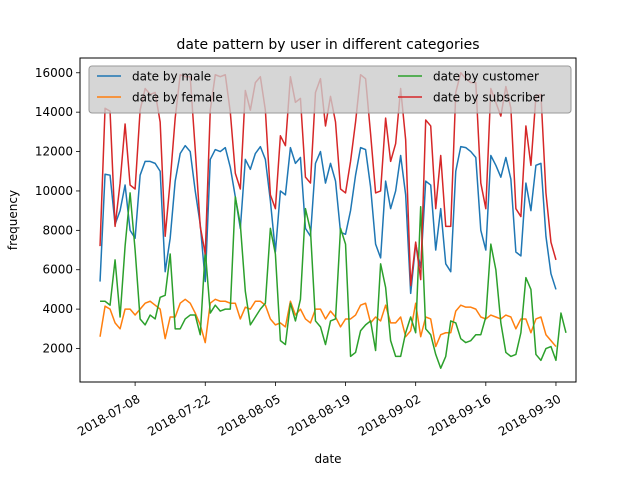  Describe the element at coordinates (327, 459) in the screenshot. I see `x-axis-label: date` at that location.